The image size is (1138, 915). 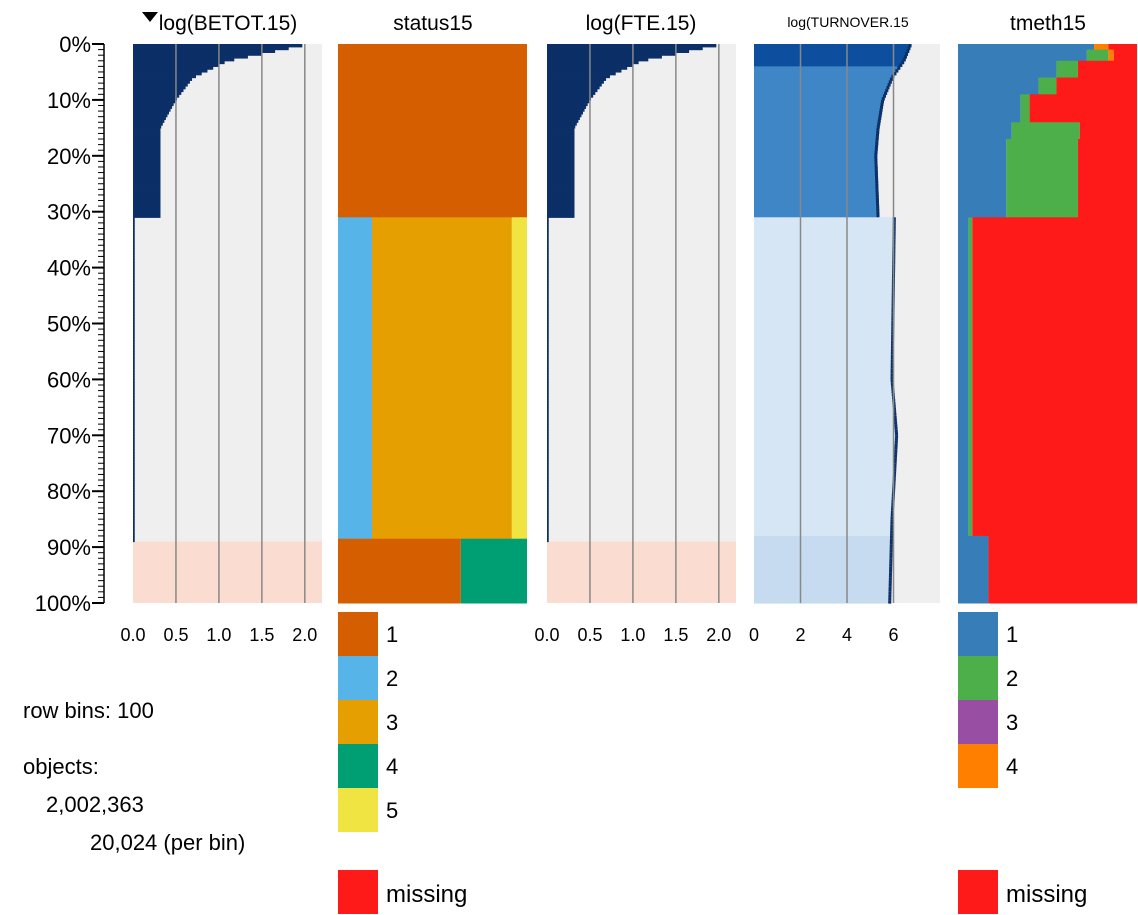 What do you see at coordinates (61, 766) in the screenshot?
I see `objects-label: objects:` at bounding box center [61, 766].